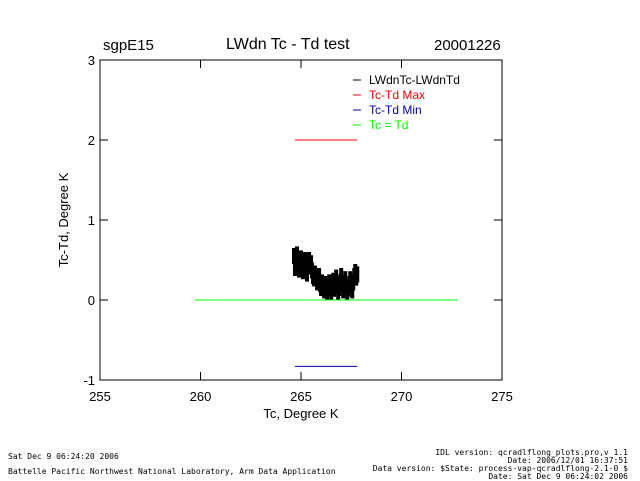 The height and width of the screenshot is (481, 640). Describe the element at coordinates (300, 413) in the screenshot. I see `x-axis-label: Tc, Degree K` at that location.